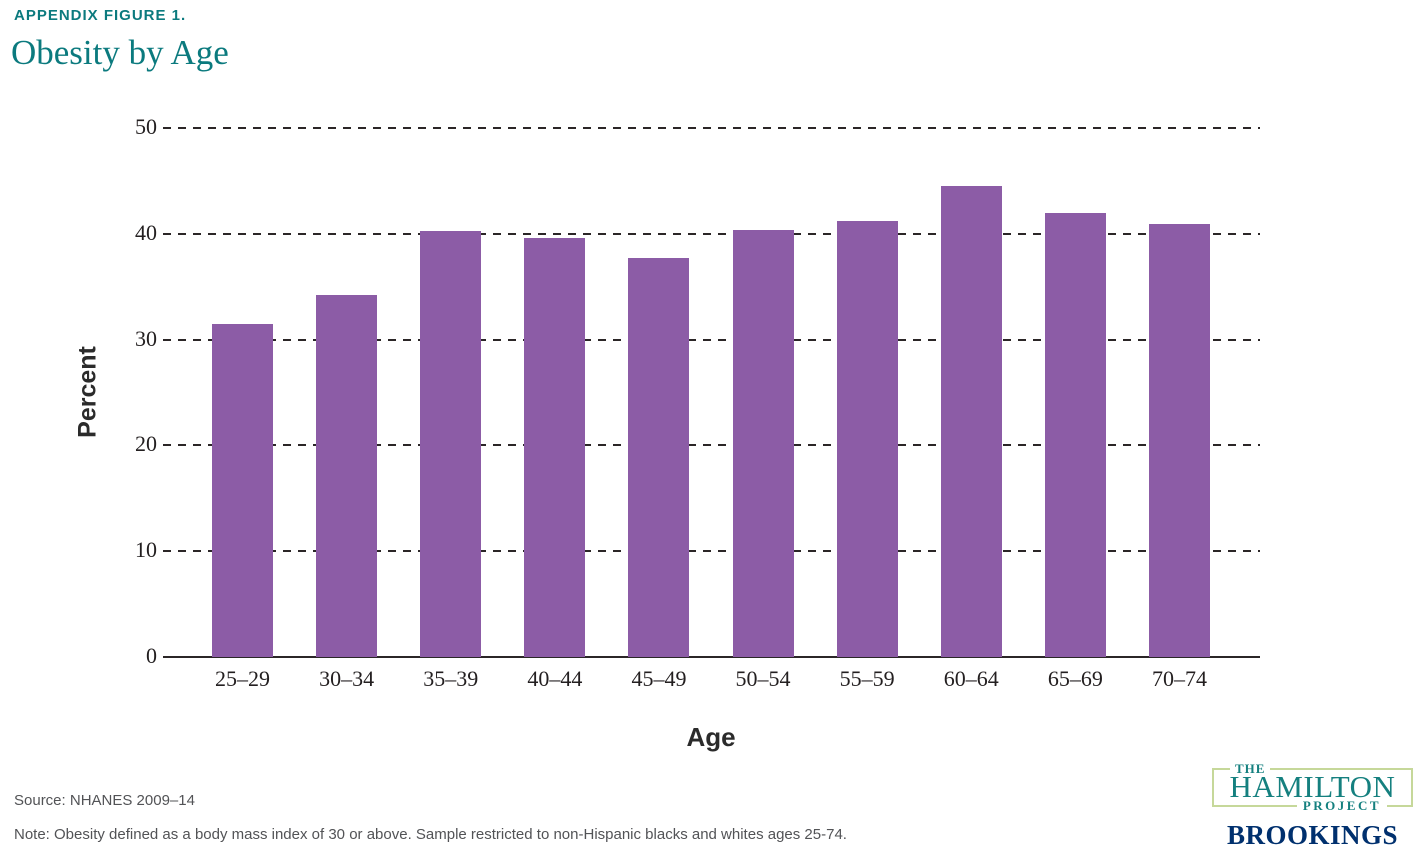 Image resolution: width=1424 pixels, height=863 pixels. Describe the element at coordinates (555, 678) in the screenshot. I see `x-tick-label-40-44: 40–44` at that location.